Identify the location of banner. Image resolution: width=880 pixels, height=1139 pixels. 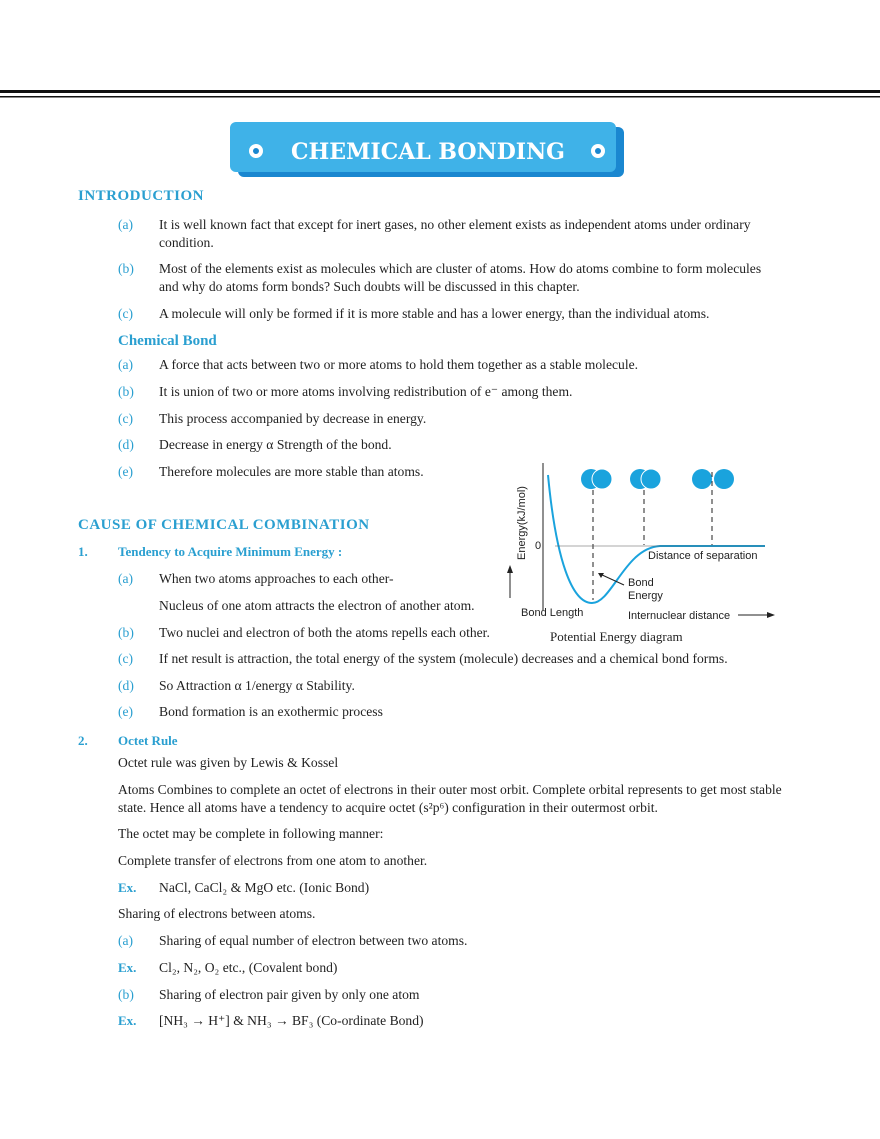
(423, 147).